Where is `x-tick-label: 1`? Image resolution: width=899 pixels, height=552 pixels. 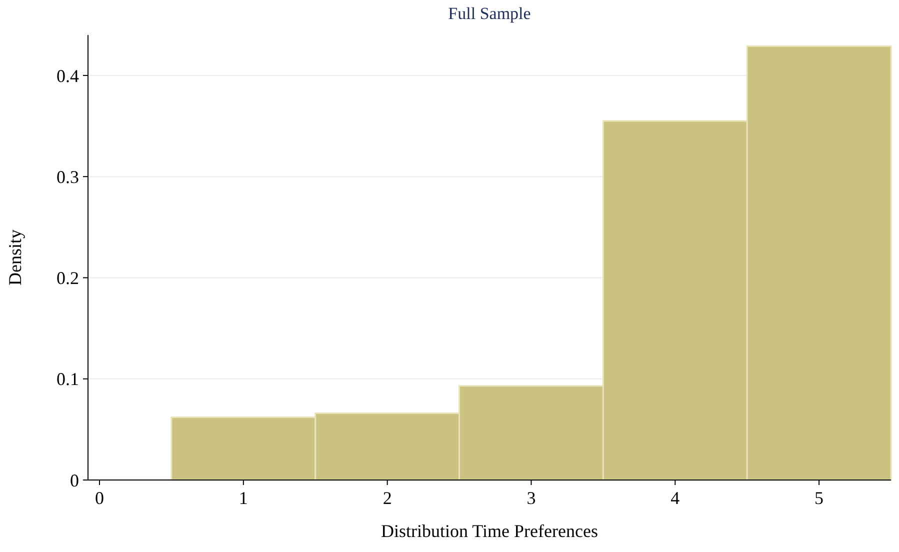
x-tick-label: 1 is located at coordinates (243, 498).